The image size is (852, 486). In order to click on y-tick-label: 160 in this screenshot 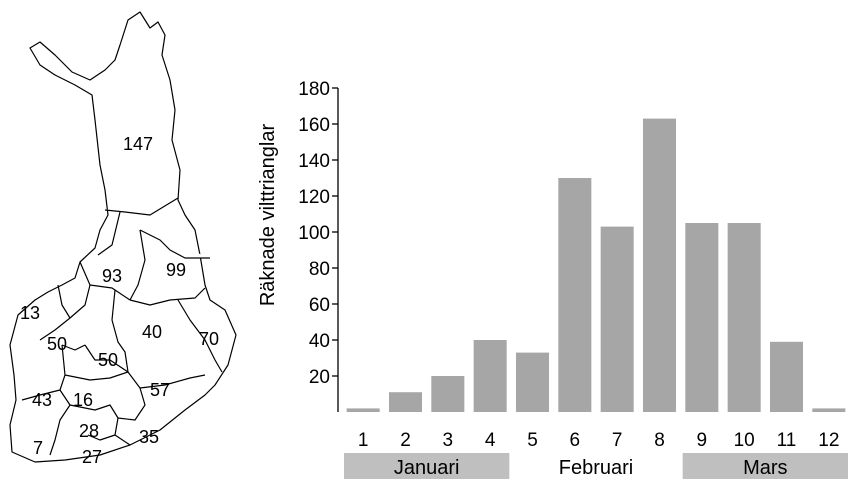, I will do `click(314, 125)`.